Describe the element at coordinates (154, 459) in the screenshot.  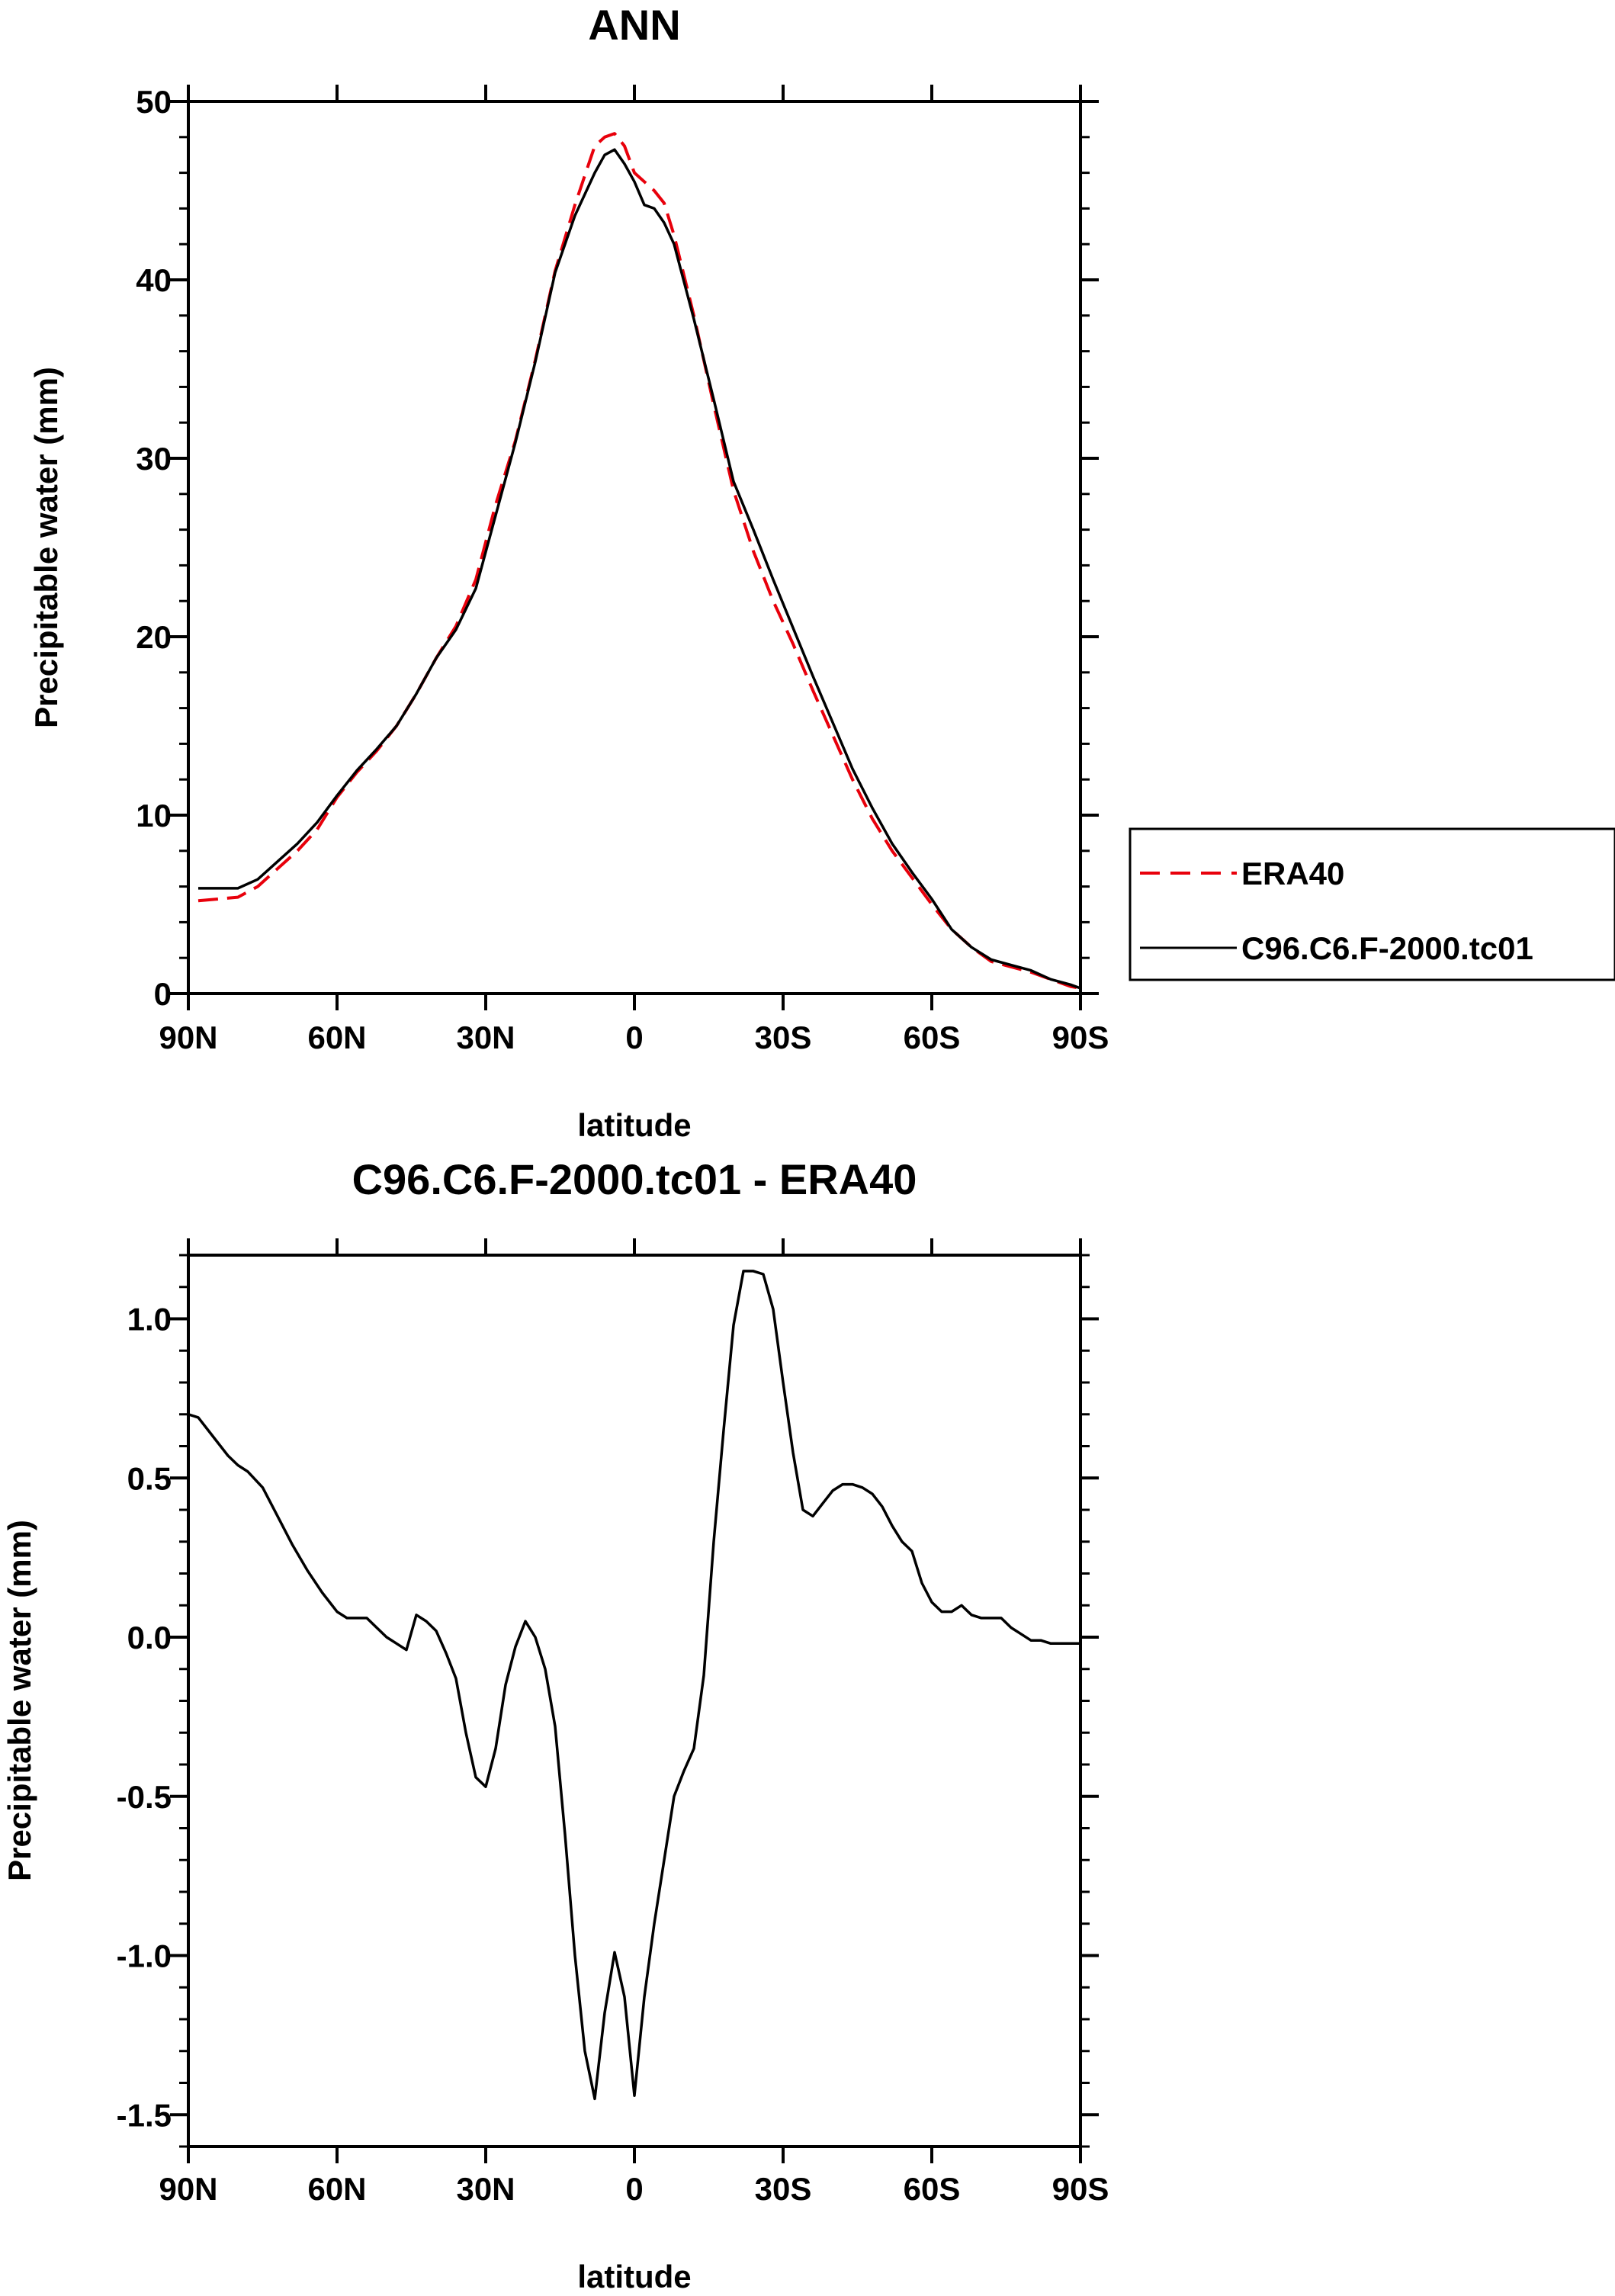
I see `y-tick-label: 30` at that location.